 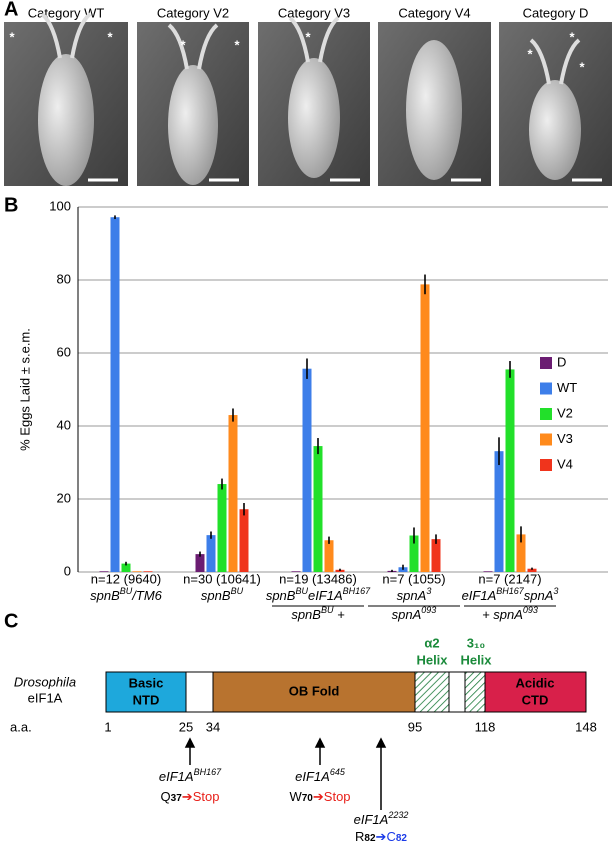 I want to click on y-tick-label: 40, so click(x=64, y=424).